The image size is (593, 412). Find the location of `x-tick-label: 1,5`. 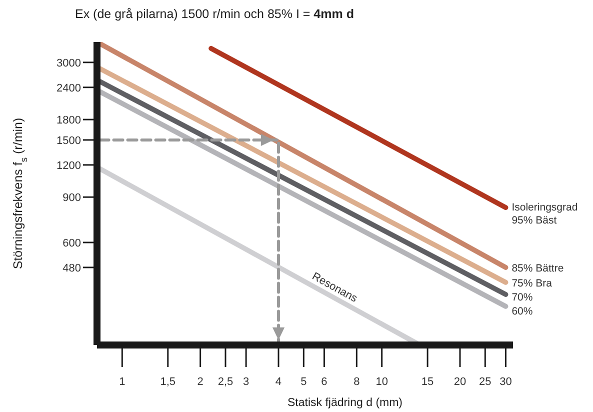

x-tick-label: 1,5 is located at coordinates (168, 382).